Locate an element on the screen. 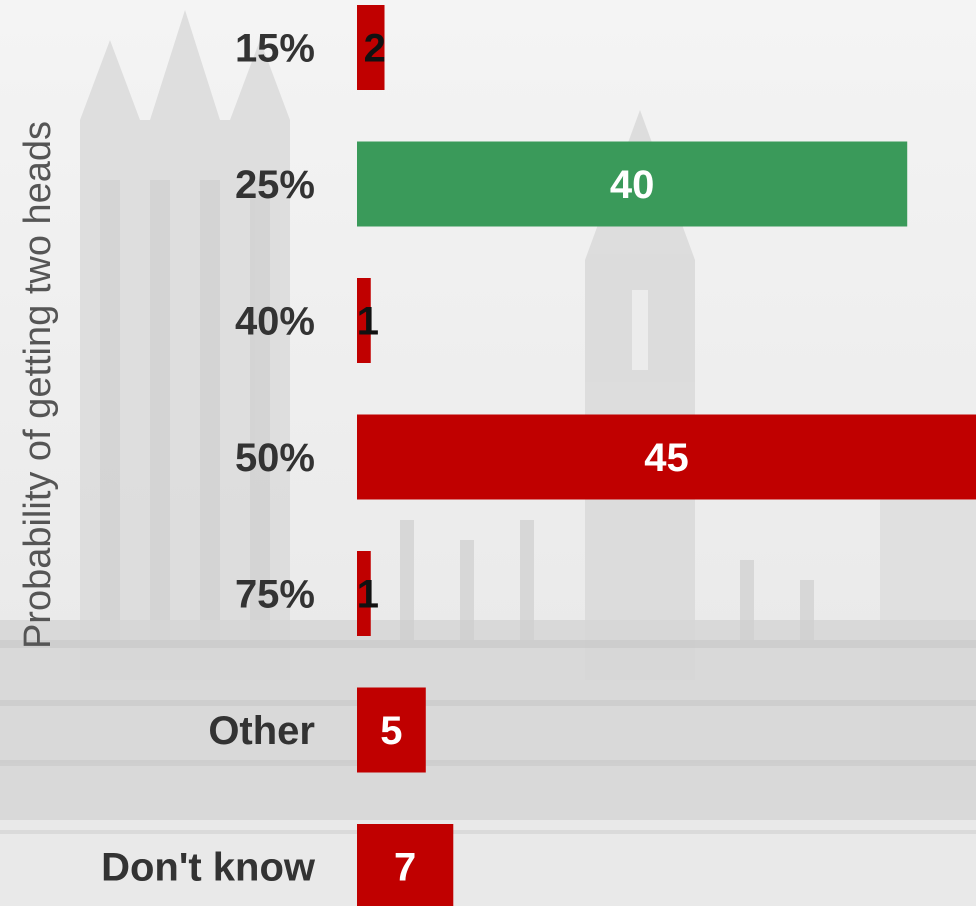 This screenshot has width=976, height=906. bar-other is located at coordinates (391, 730).